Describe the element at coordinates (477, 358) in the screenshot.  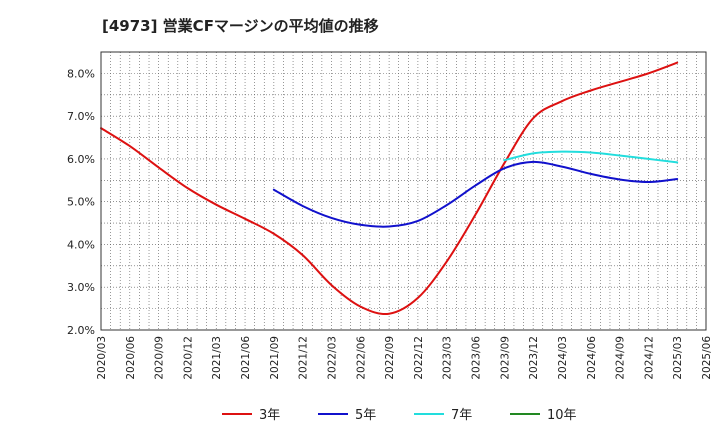
I see `x-tick-label: 2023/06` at that location.